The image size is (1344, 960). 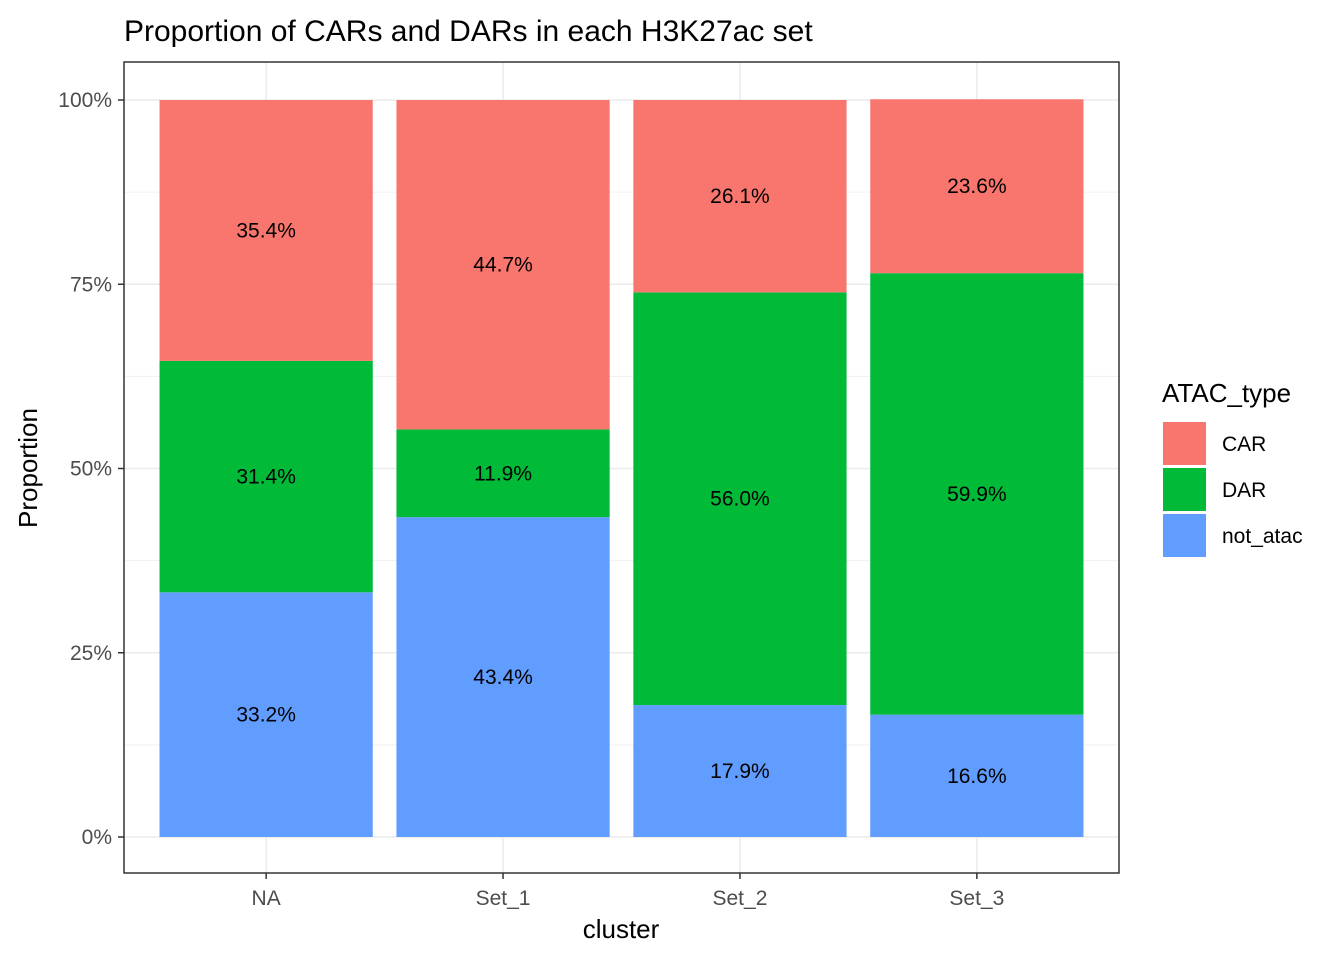 I want to click on data-label: 17.9%, so click(x=740, y=771).